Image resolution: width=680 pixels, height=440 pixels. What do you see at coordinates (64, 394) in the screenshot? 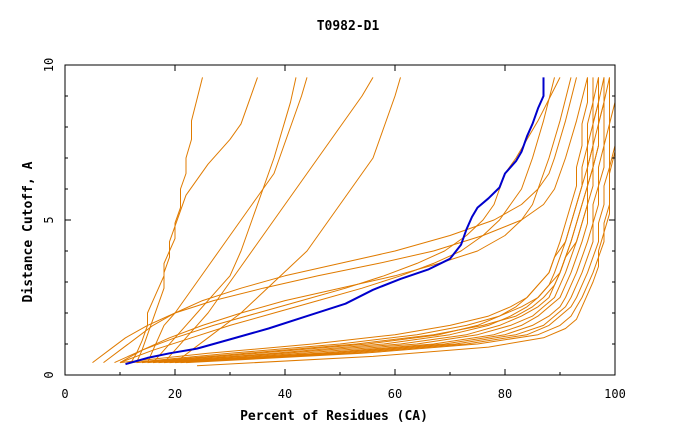
I see `x-tick-label: 0` at bounding box center [64, 394].